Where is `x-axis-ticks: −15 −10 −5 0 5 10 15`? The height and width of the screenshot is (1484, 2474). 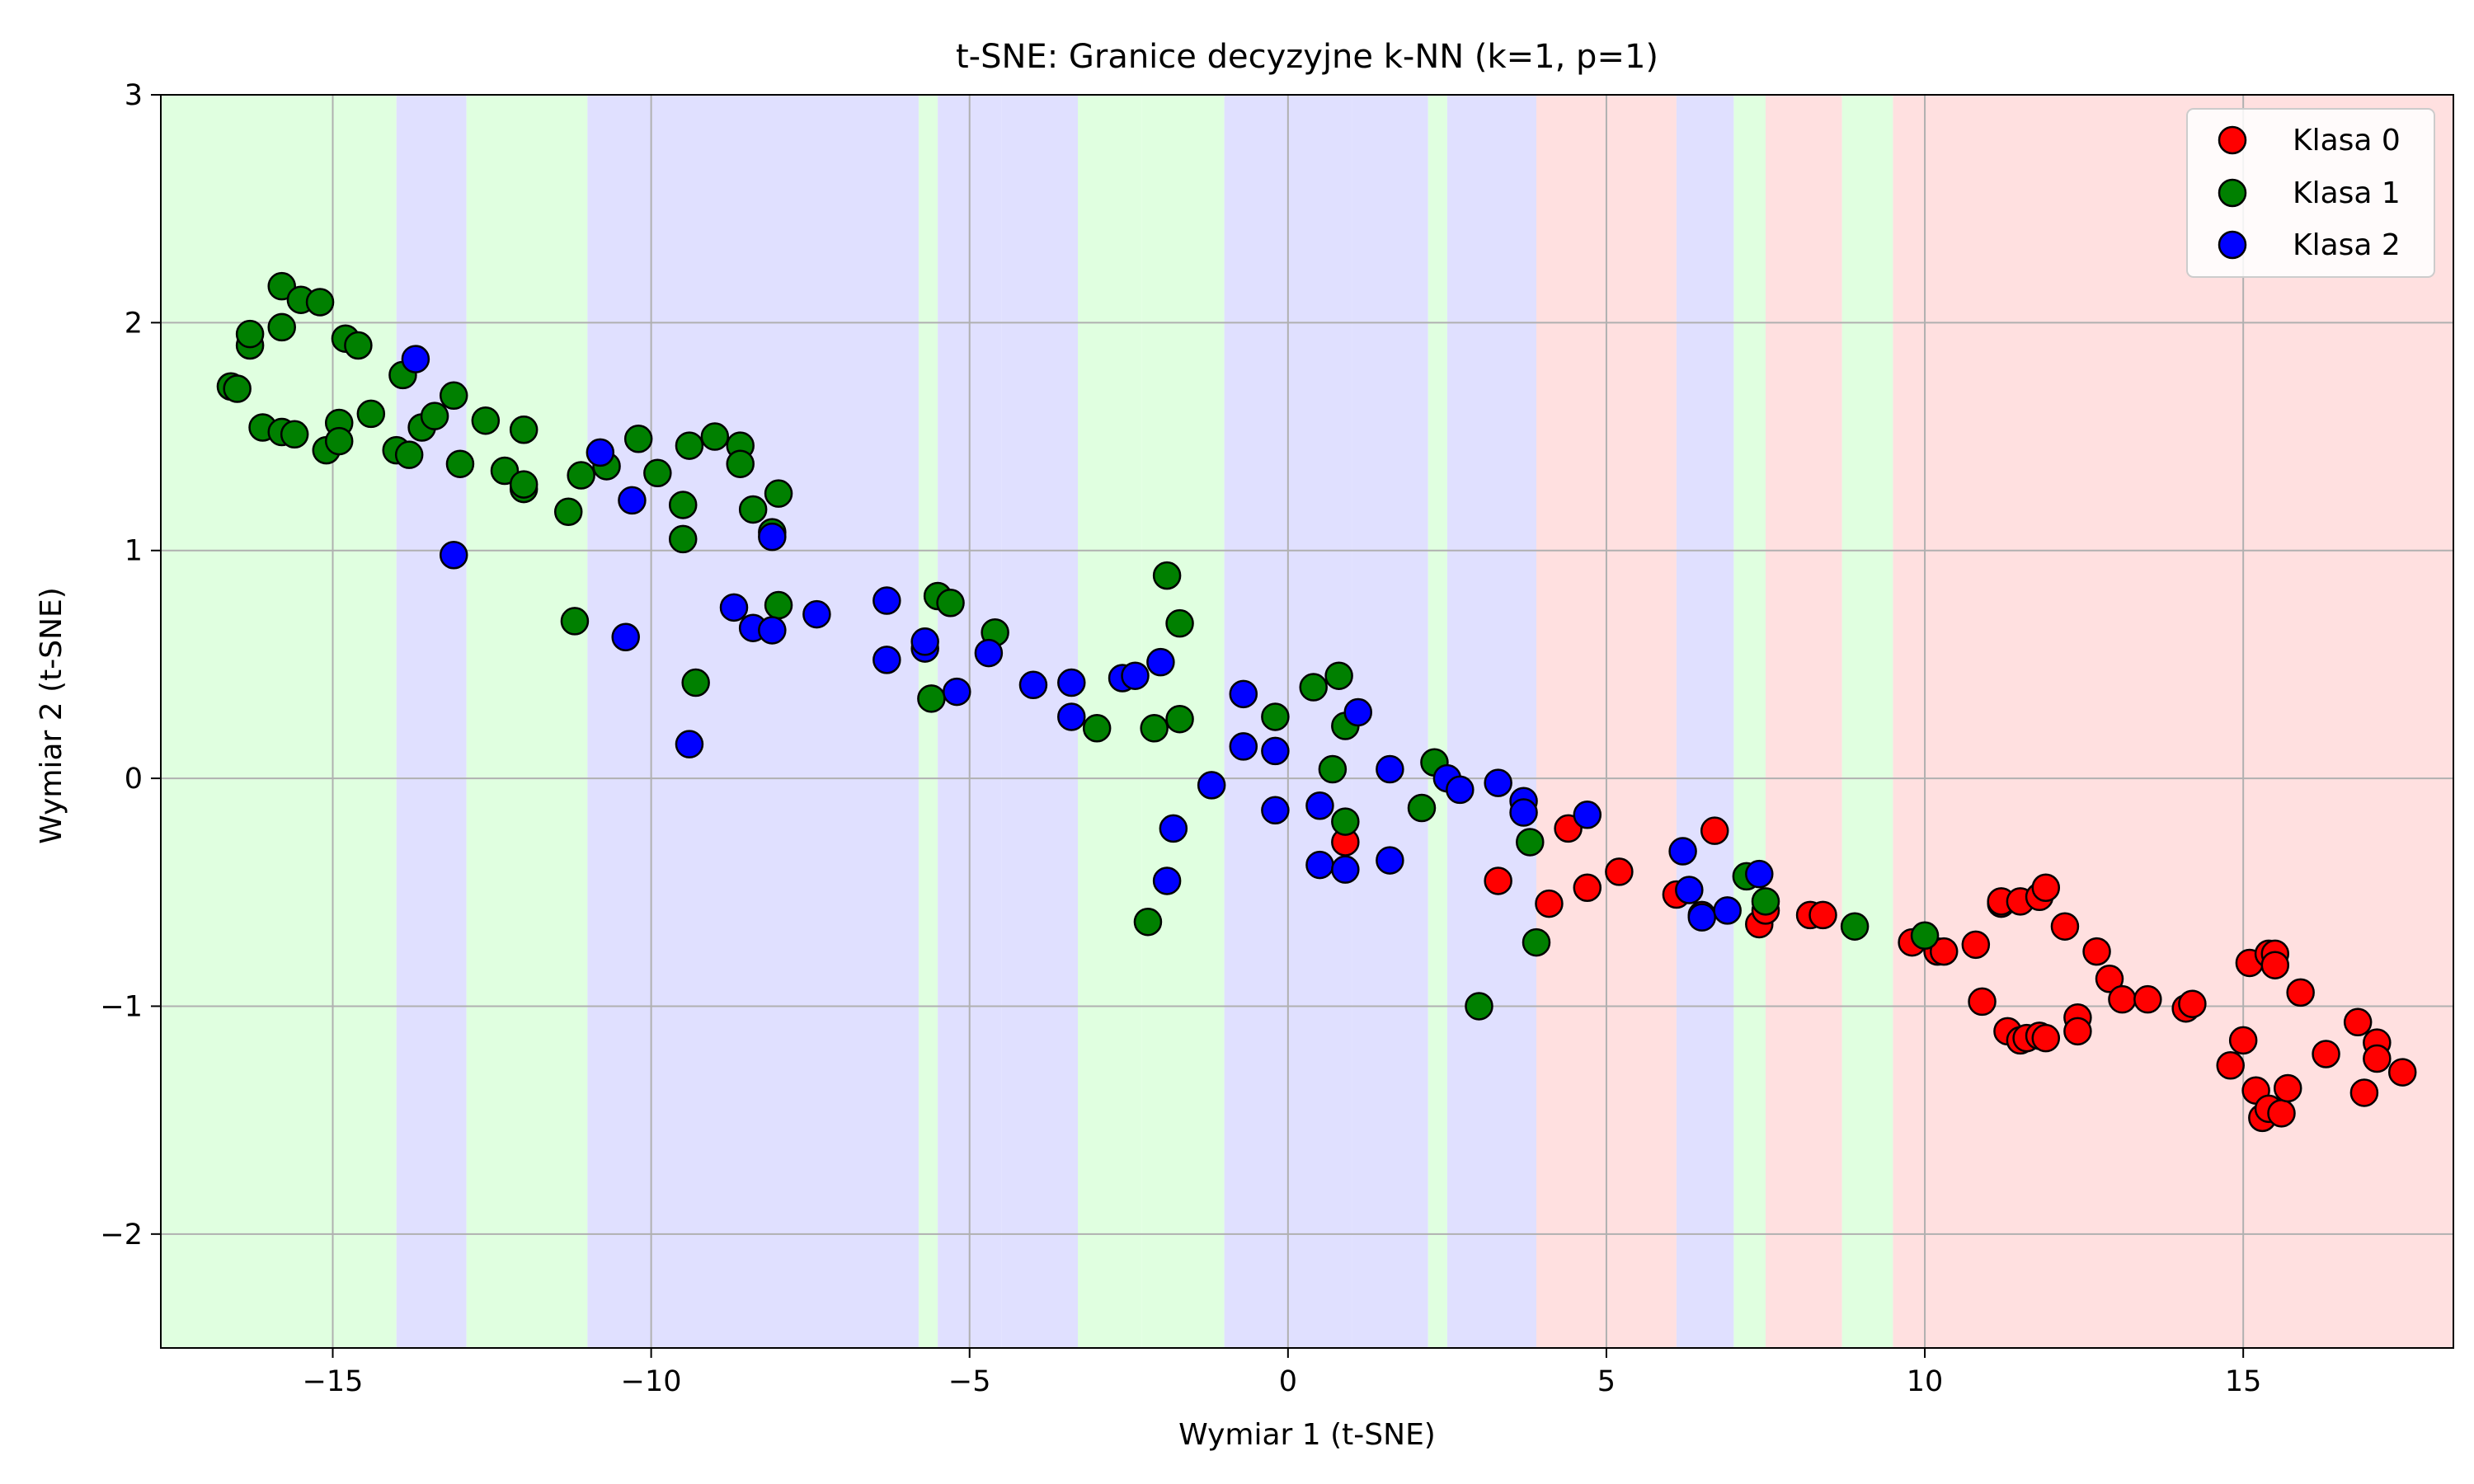
x-axis-ticks: −15 −10 −5 0 5 10 15 is located at coordinates (1282, 1373).